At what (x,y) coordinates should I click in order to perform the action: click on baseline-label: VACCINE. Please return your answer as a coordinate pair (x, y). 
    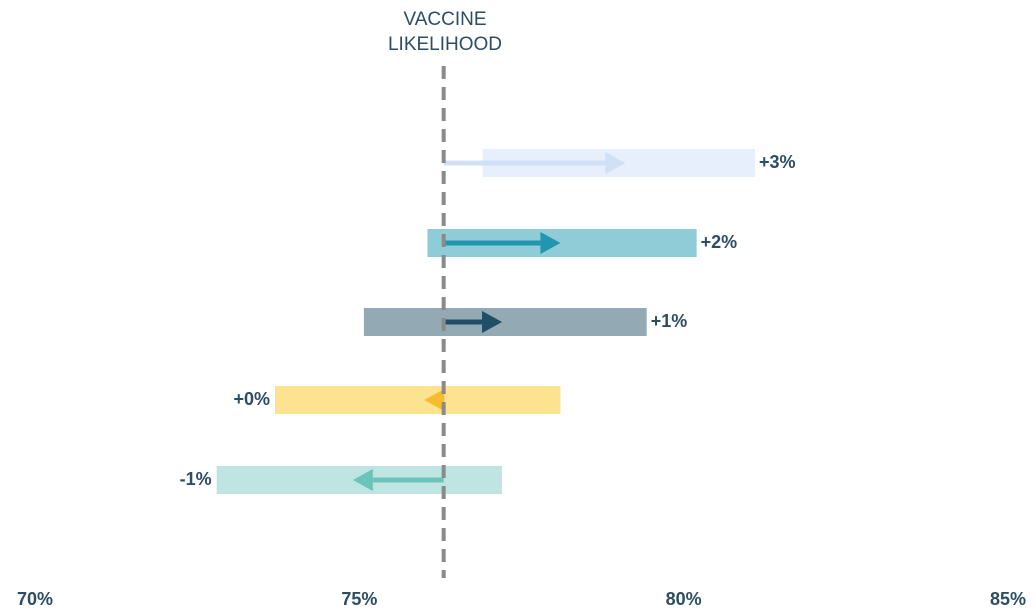
    Looking at the image, I should click on (444, 19).